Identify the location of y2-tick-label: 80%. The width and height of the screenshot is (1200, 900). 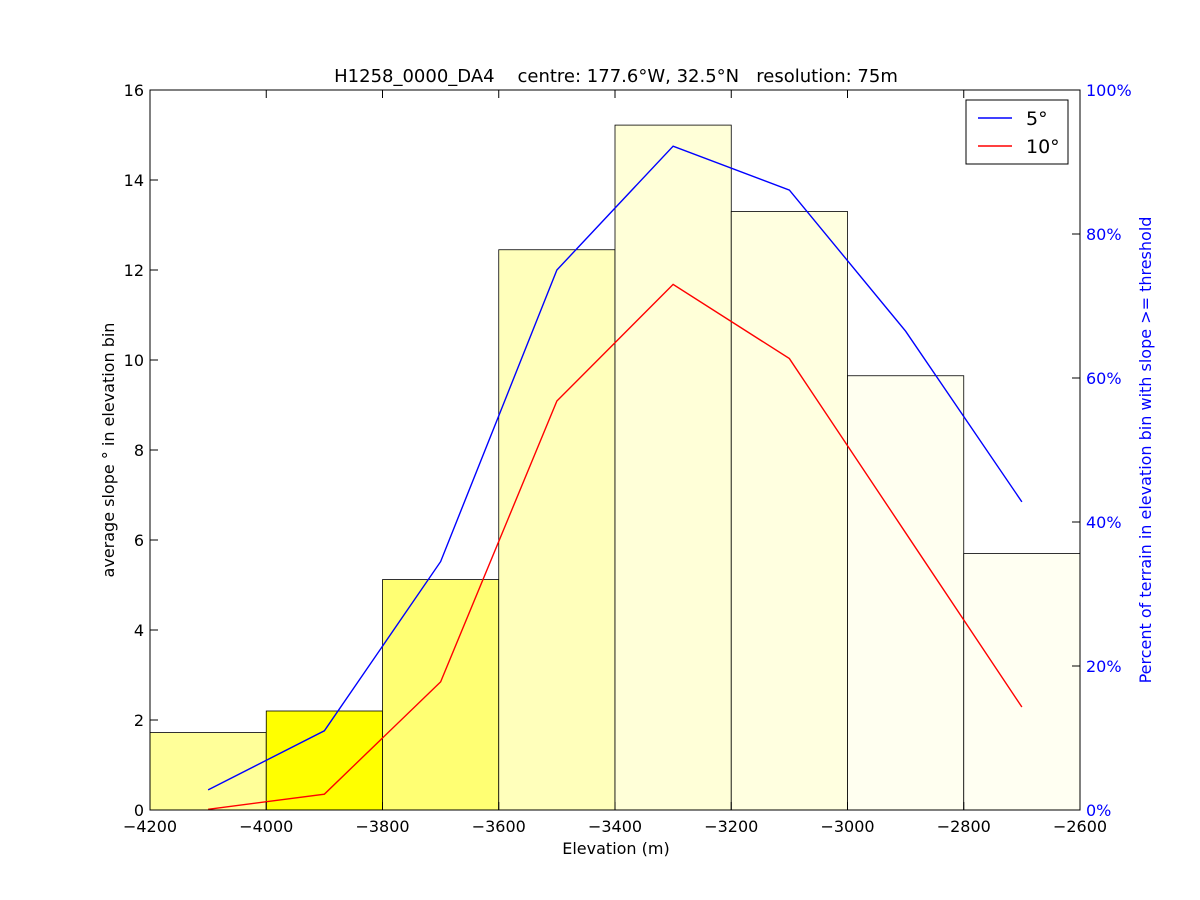
(1104, 234).